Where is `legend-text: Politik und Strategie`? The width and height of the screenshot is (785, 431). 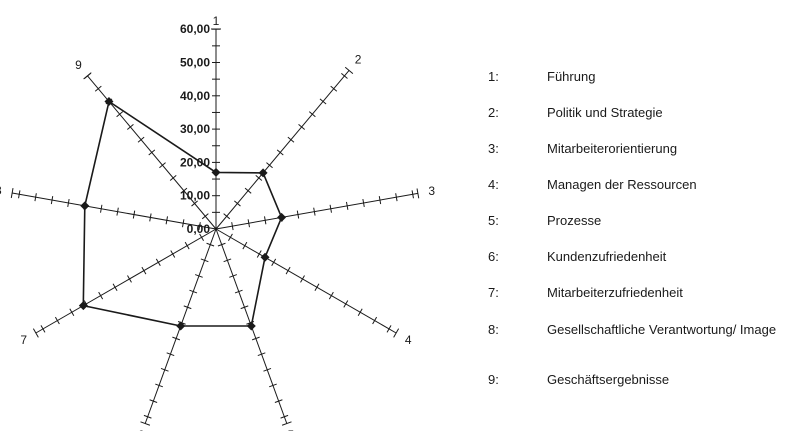
legend-text: Politik und Strategie is located at coordinates (605, 112).